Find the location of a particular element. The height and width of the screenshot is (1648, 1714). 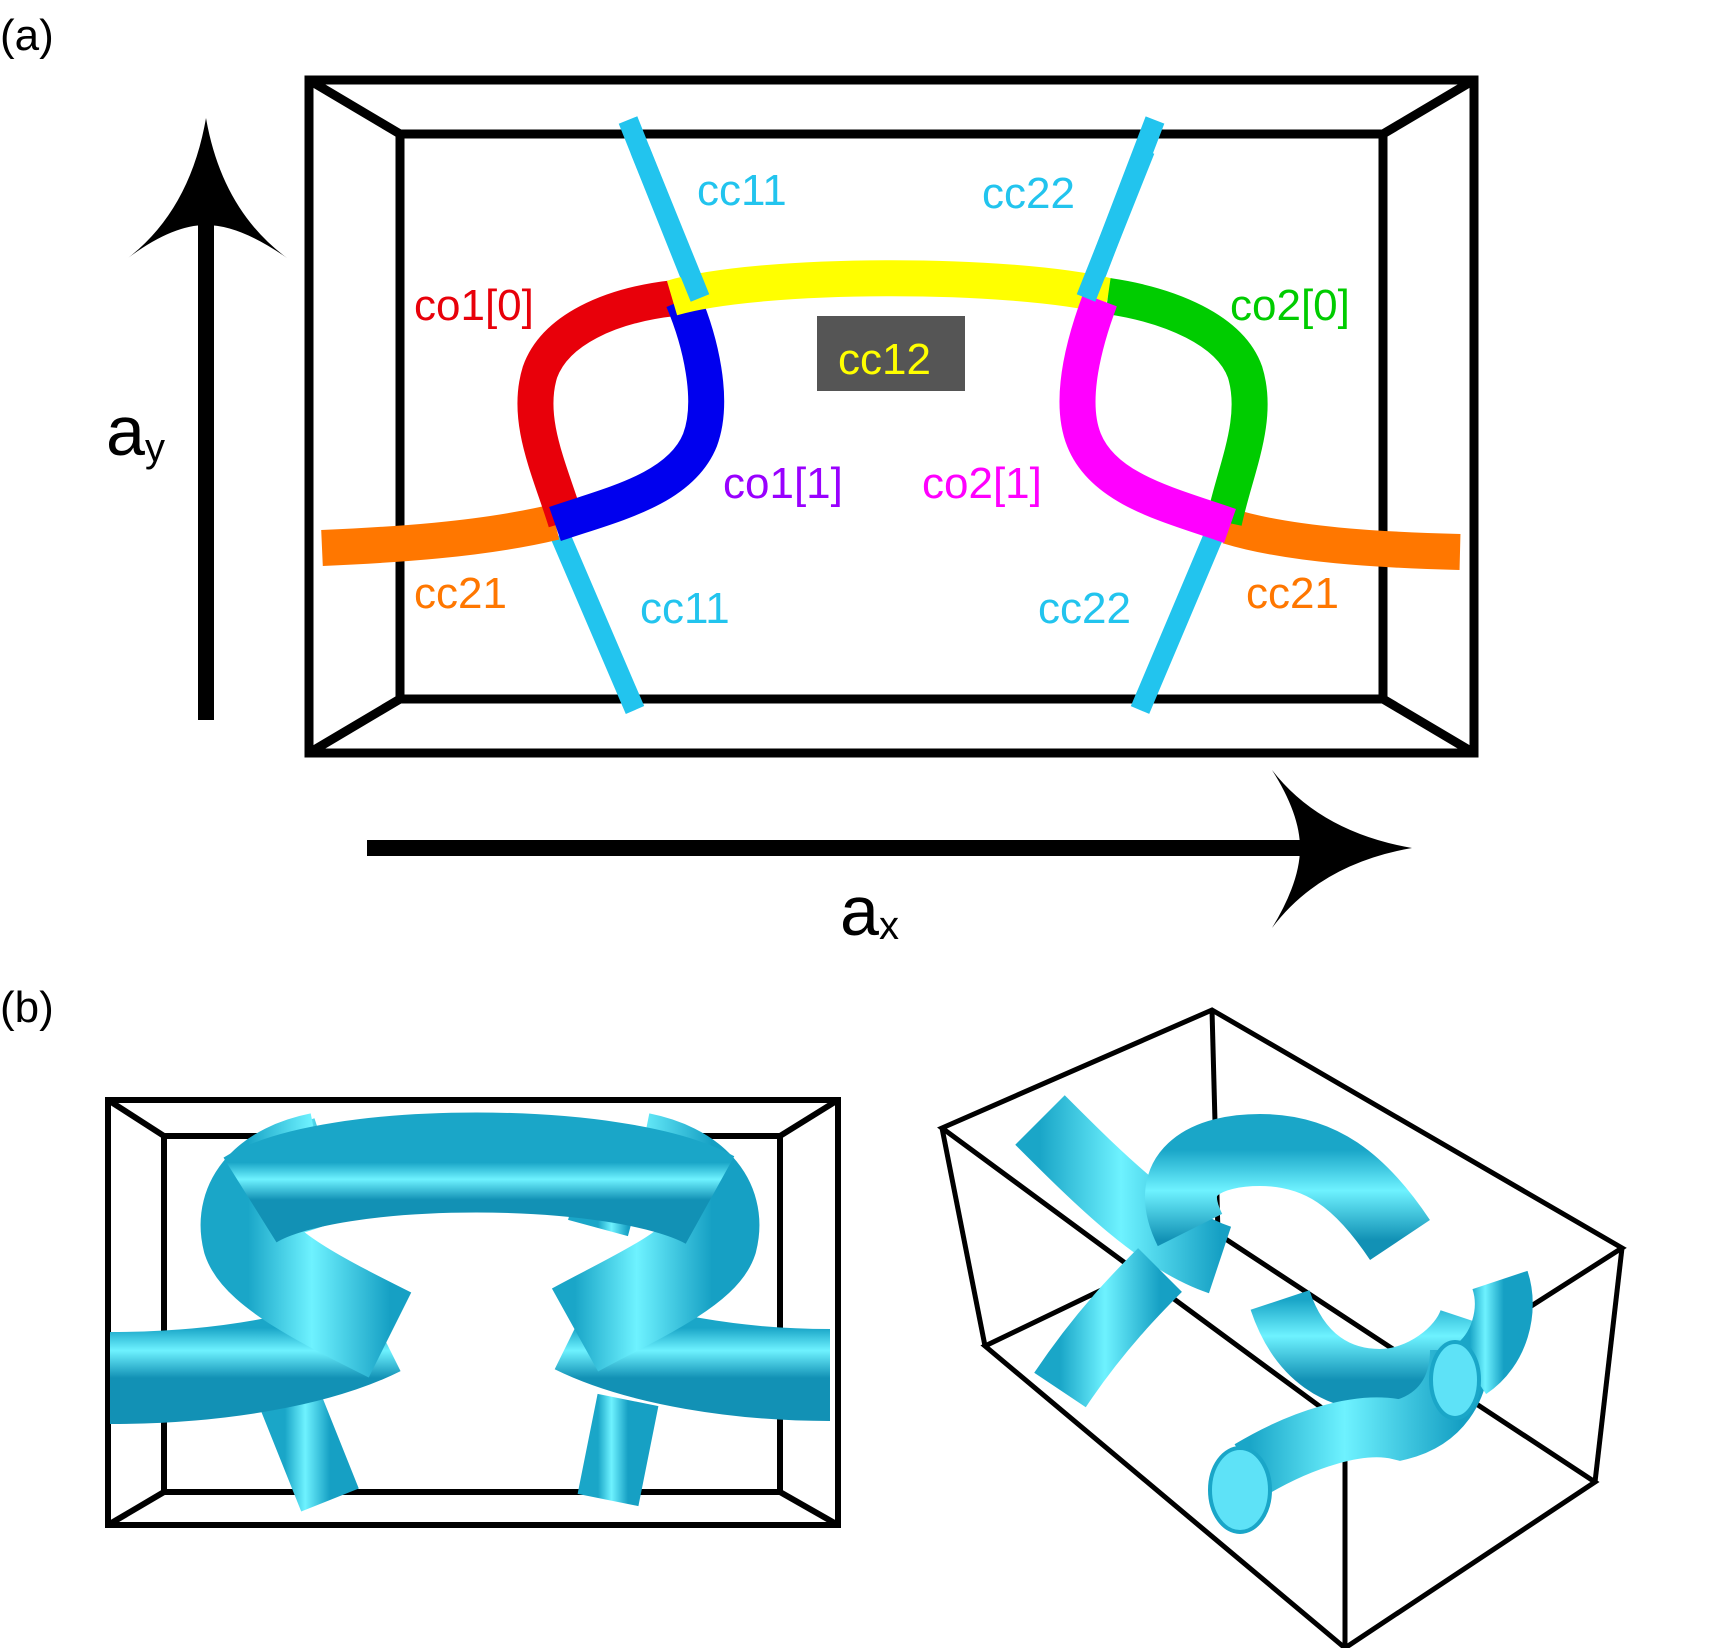

label-co2-1: co2[1] is located at coordinates (982, 483).